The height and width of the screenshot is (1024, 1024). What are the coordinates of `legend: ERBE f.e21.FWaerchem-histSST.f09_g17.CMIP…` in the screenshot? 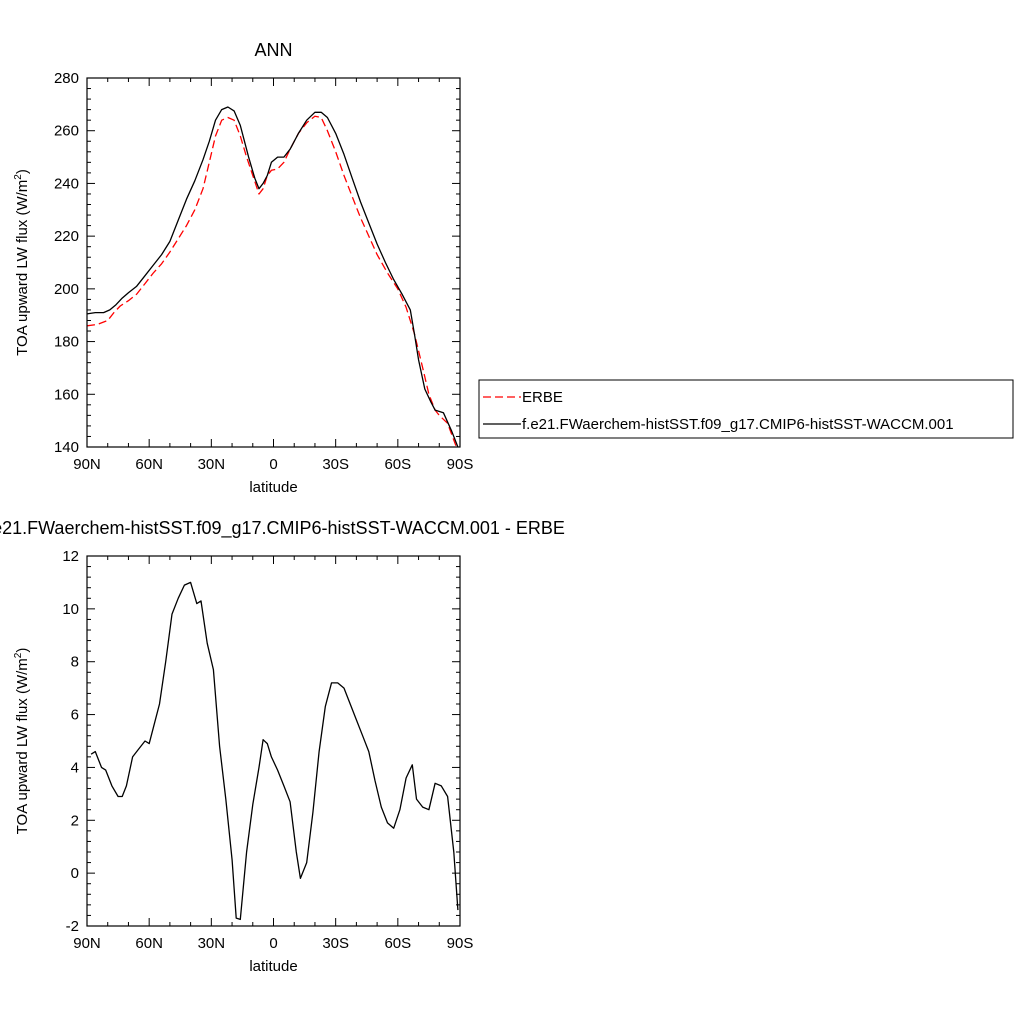 It's located at (746, 409).